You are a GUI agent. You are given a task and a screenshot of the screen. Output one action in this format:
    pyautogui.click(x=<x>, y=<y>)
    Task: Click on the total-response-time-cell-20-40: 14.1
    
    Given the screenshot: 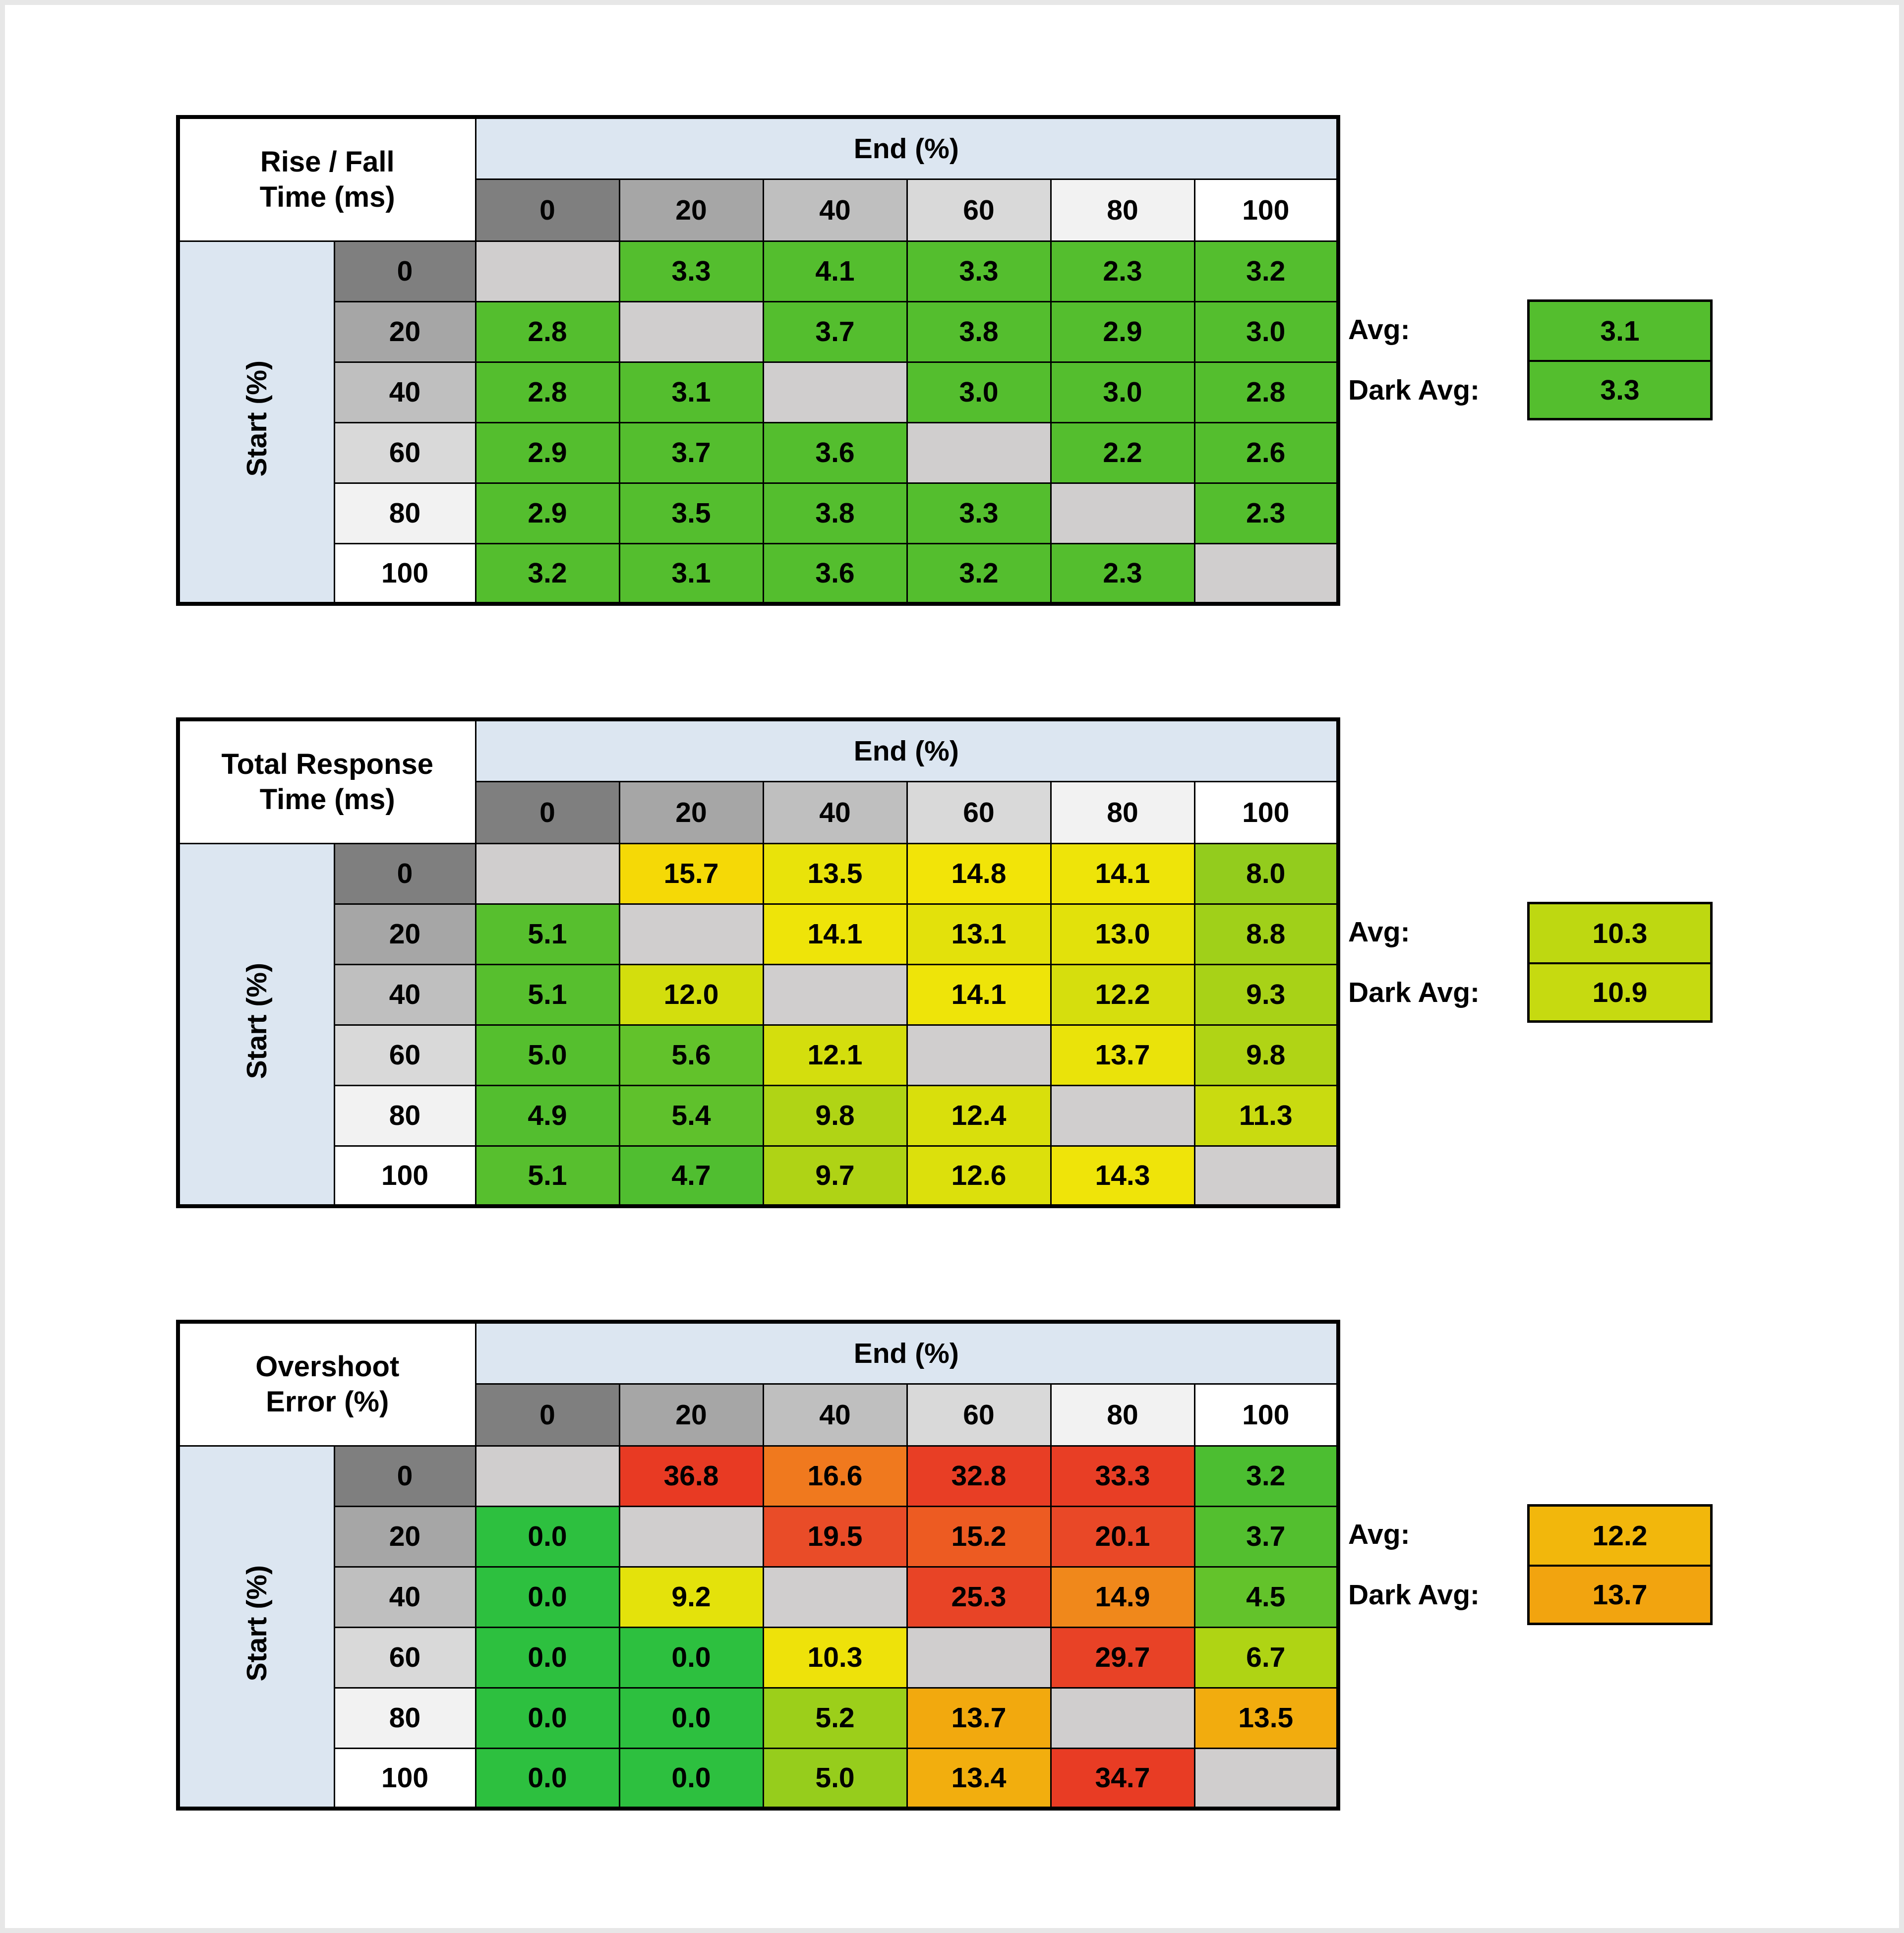 What is the action you would take?
    pyautogui.click(x=835, y=934)
    